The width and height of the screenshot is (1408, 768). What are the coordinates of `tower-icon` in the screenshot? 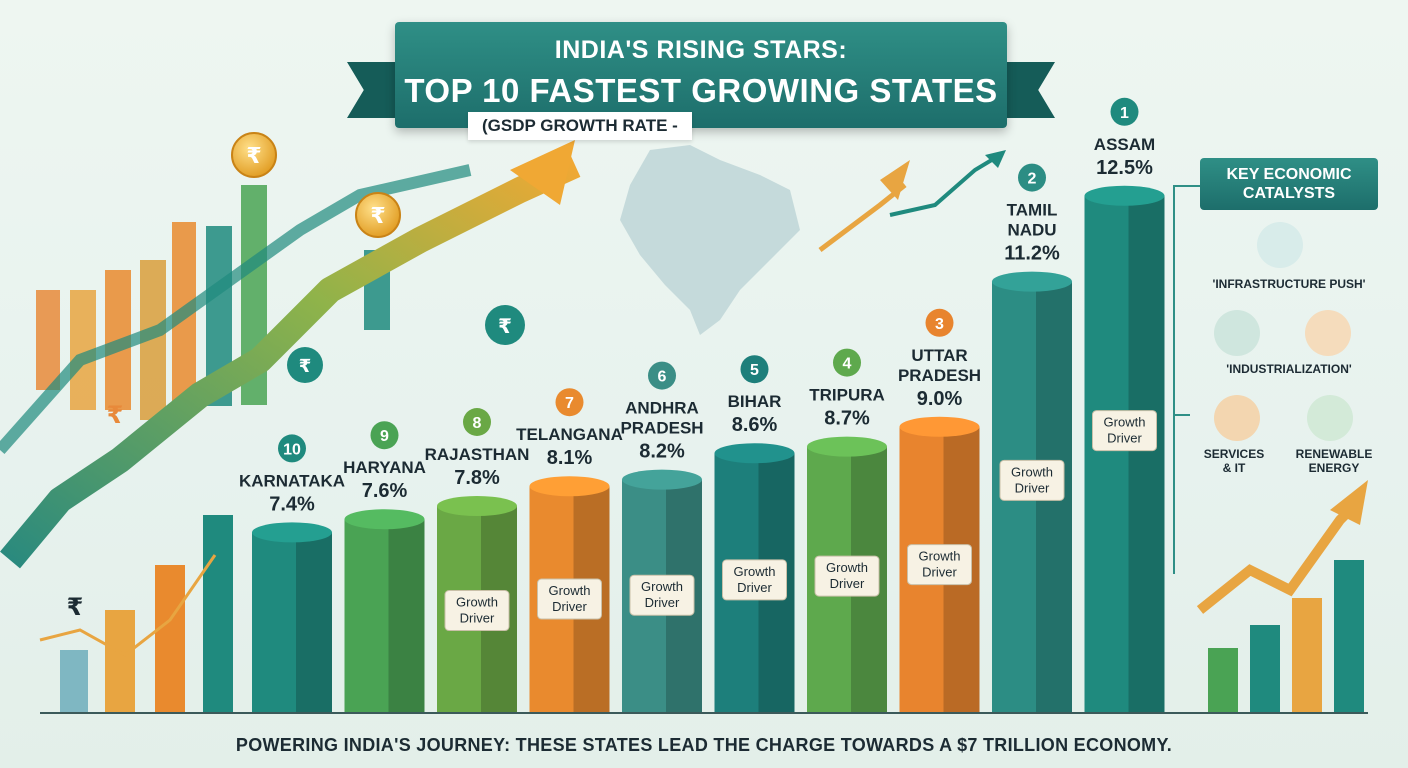 It's located at (1280, 245).